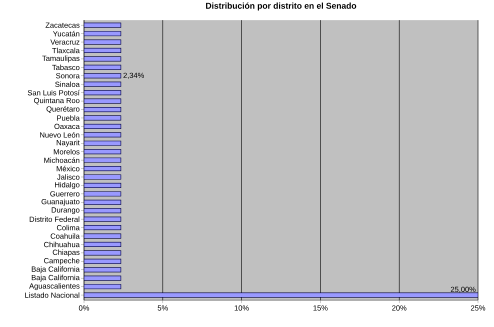 This screenshot has width=494, height=327. What do you see at coordinates (281, 6) in the screenshot?
I see `chart-title: Distribución por distrito en el Senado` at bounding box center [281, 6].